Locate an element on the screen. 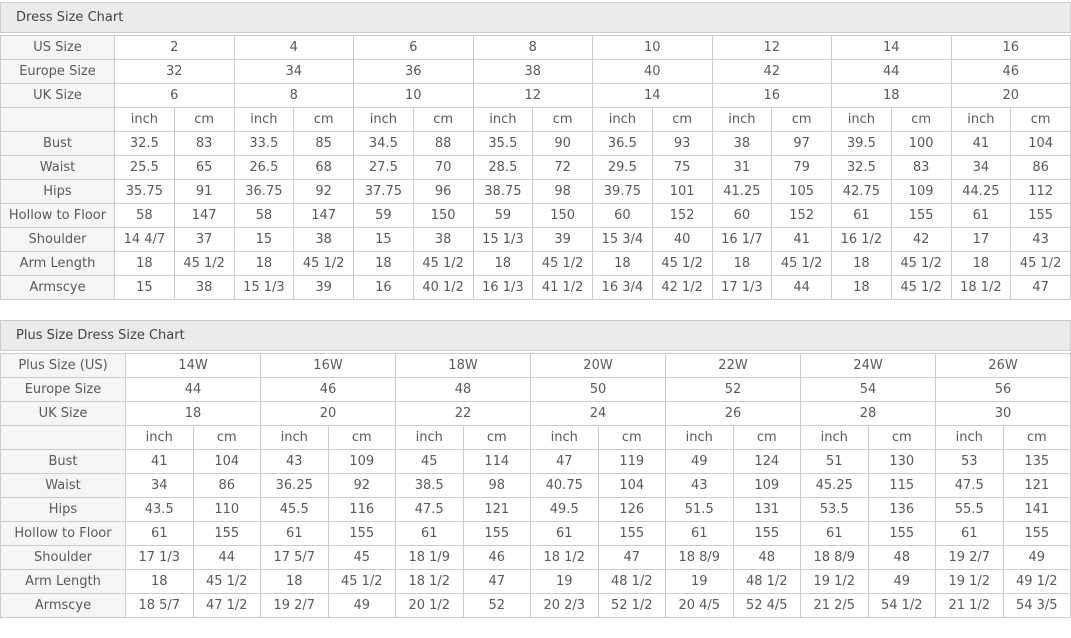 The image size is (1071, 638). measurement-value: 105 is located at coordinates (801, 191).